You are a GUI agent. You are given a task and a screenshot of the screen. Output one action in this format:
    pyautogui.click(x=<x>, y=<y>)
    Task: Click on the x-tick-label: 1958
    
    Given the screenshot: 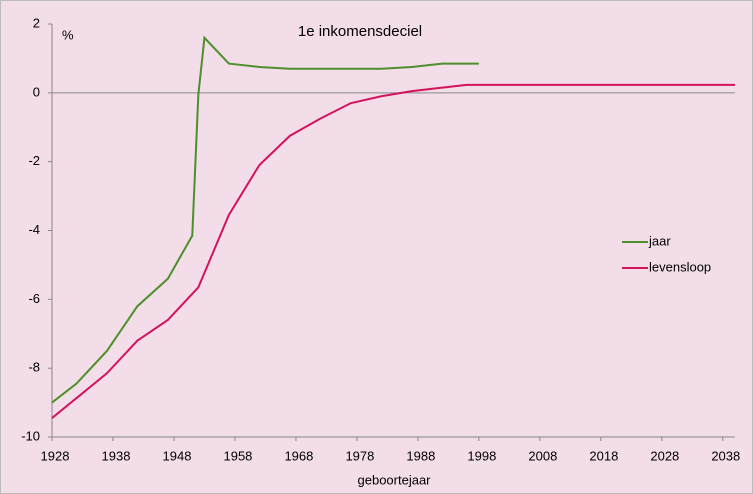 What is the action you would take?
    pyautogui.click(x=237, y=455)
    